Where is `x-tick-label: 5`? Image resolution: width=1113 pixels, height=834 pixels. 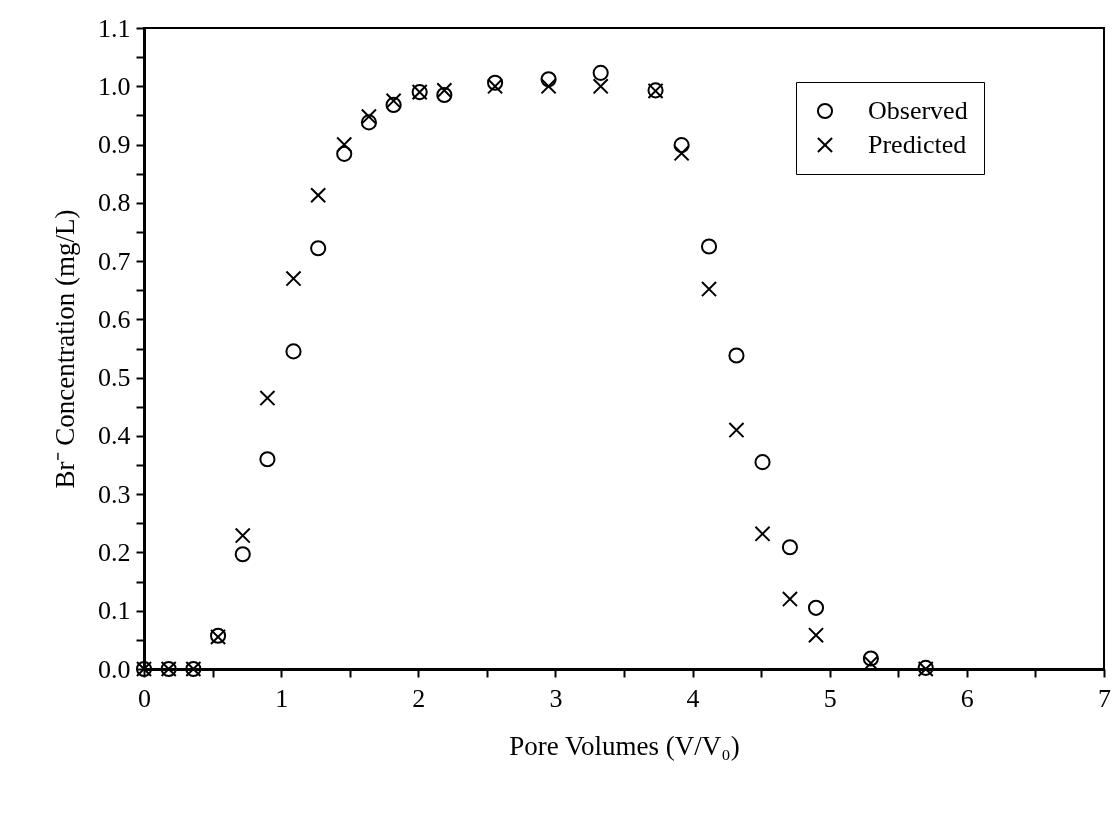 x-tick-label: 5 is located at coordinates (830, 698).